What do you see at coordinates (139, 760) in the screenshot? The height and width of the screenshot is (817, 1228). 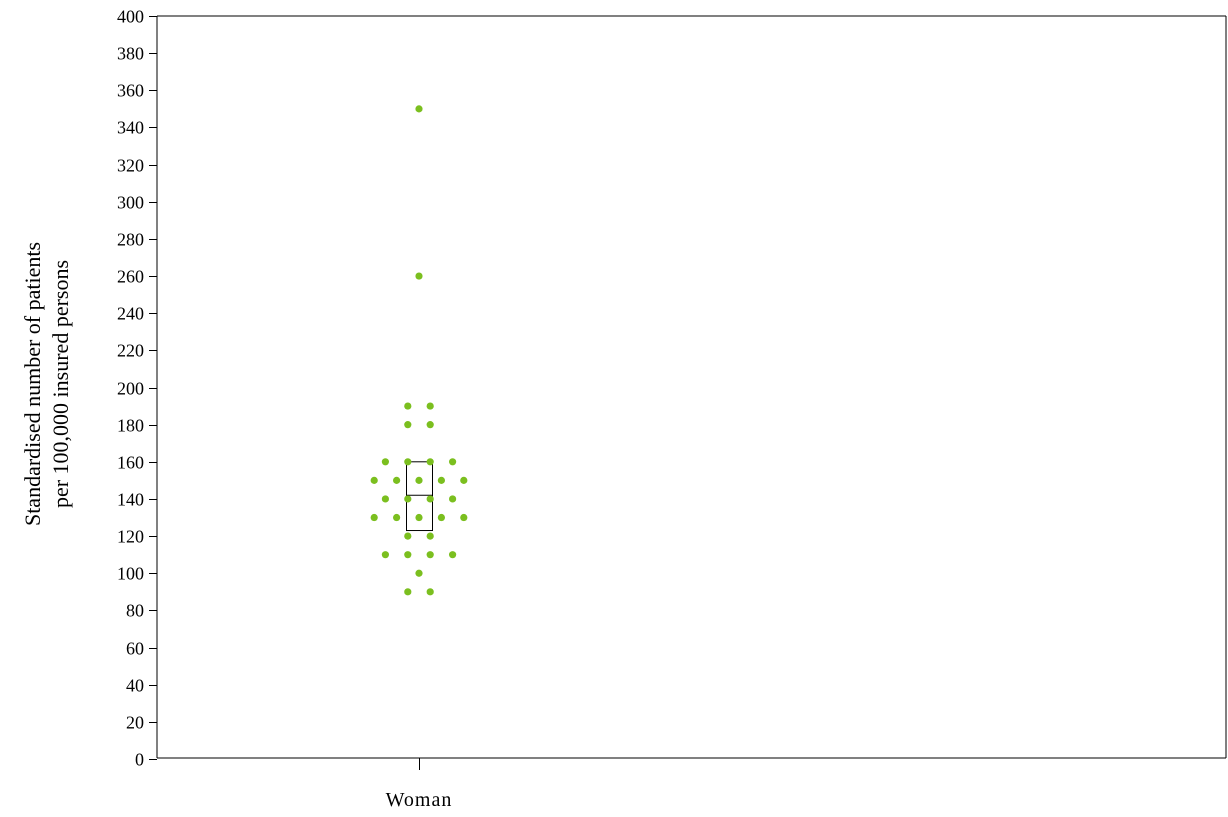 I see `y-tick-label: 0` at bounding box center [139, 760].